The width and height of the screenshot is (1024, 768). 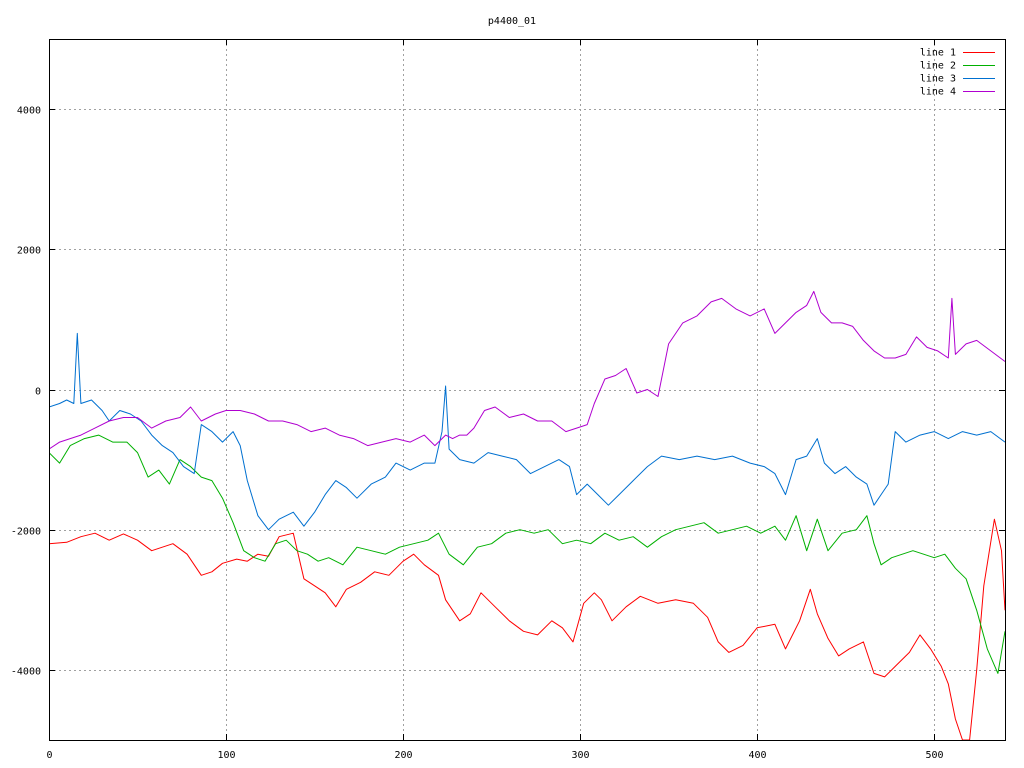 What do you see at coordinates (38, 392) in the screenshot?
I see `y-tick-label: 0` at bounding box center [38, 392].